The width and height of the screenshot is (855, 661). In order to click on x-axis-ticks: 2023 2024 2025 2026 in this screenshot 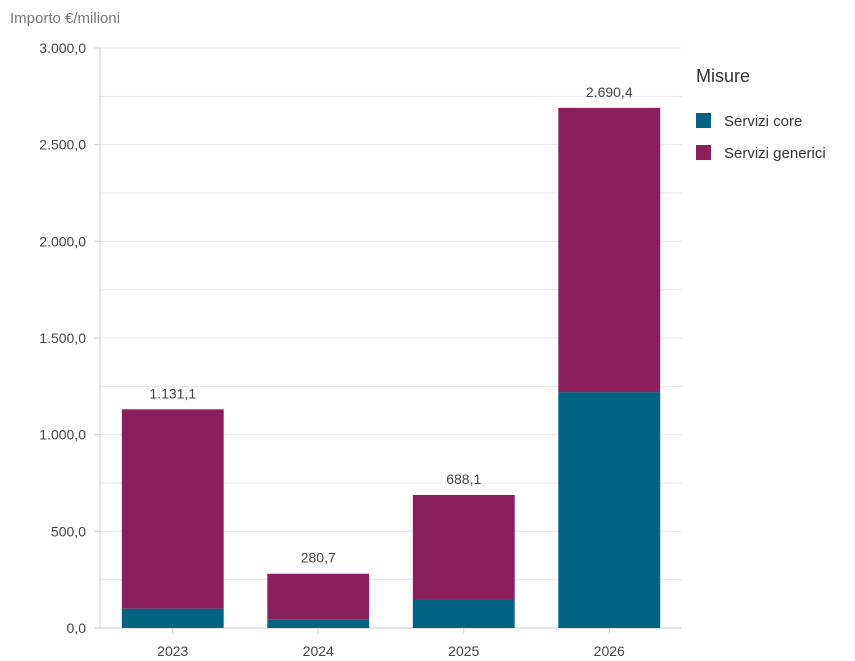, I will do `click(391, 643)`.